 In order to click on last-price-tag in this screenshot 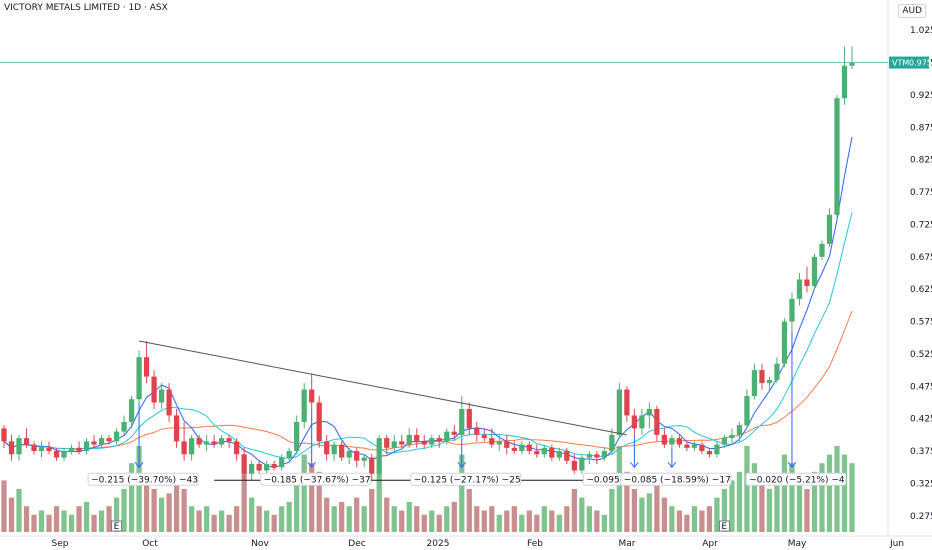, I will do `click(909, 62)`.